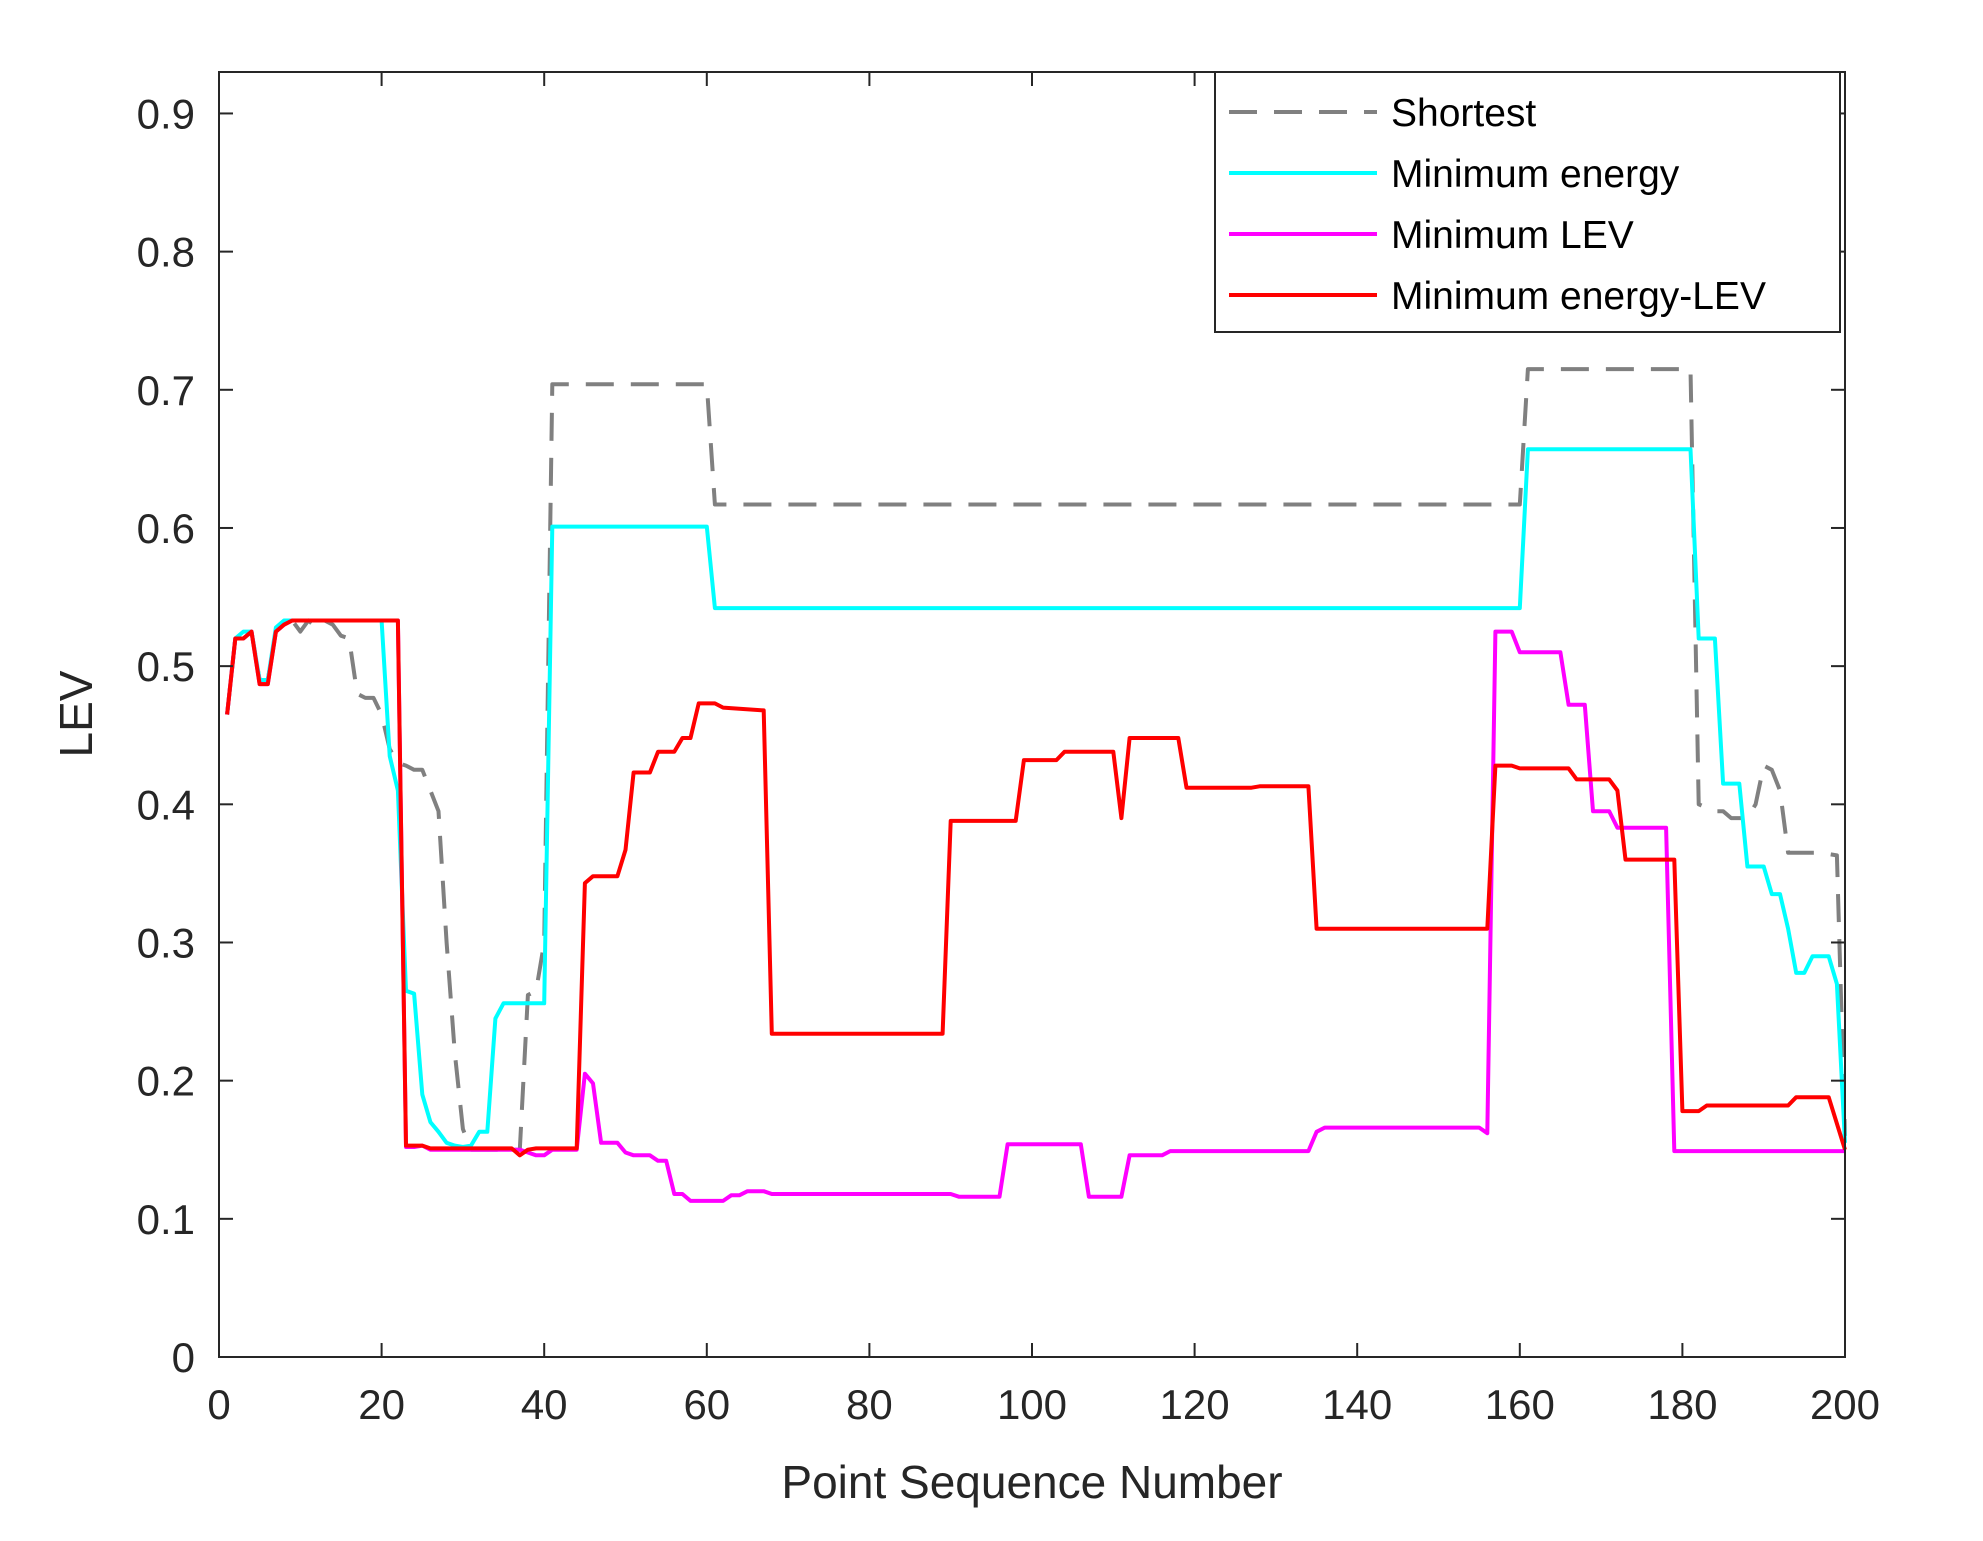 The width and height of the screenshot is (1983, 1541). Describe the element at coordinates (1845, 1404) in the screenshot. I see `x-tick-label: 200` at that location.